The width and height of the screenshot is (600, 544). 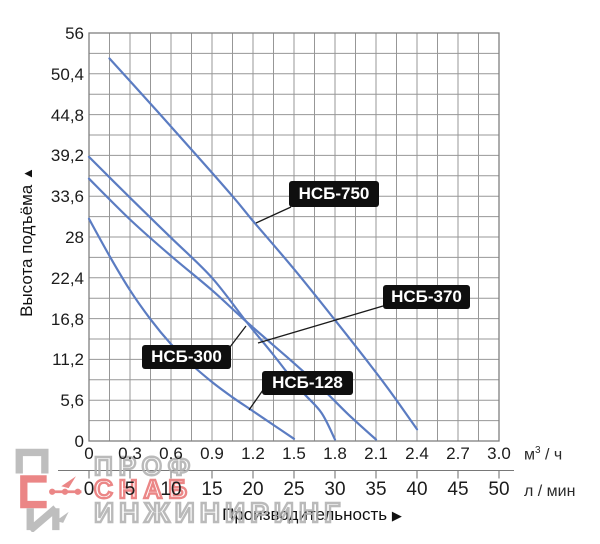 I want to click on logo-letter-i, so click(x=43, y=518).